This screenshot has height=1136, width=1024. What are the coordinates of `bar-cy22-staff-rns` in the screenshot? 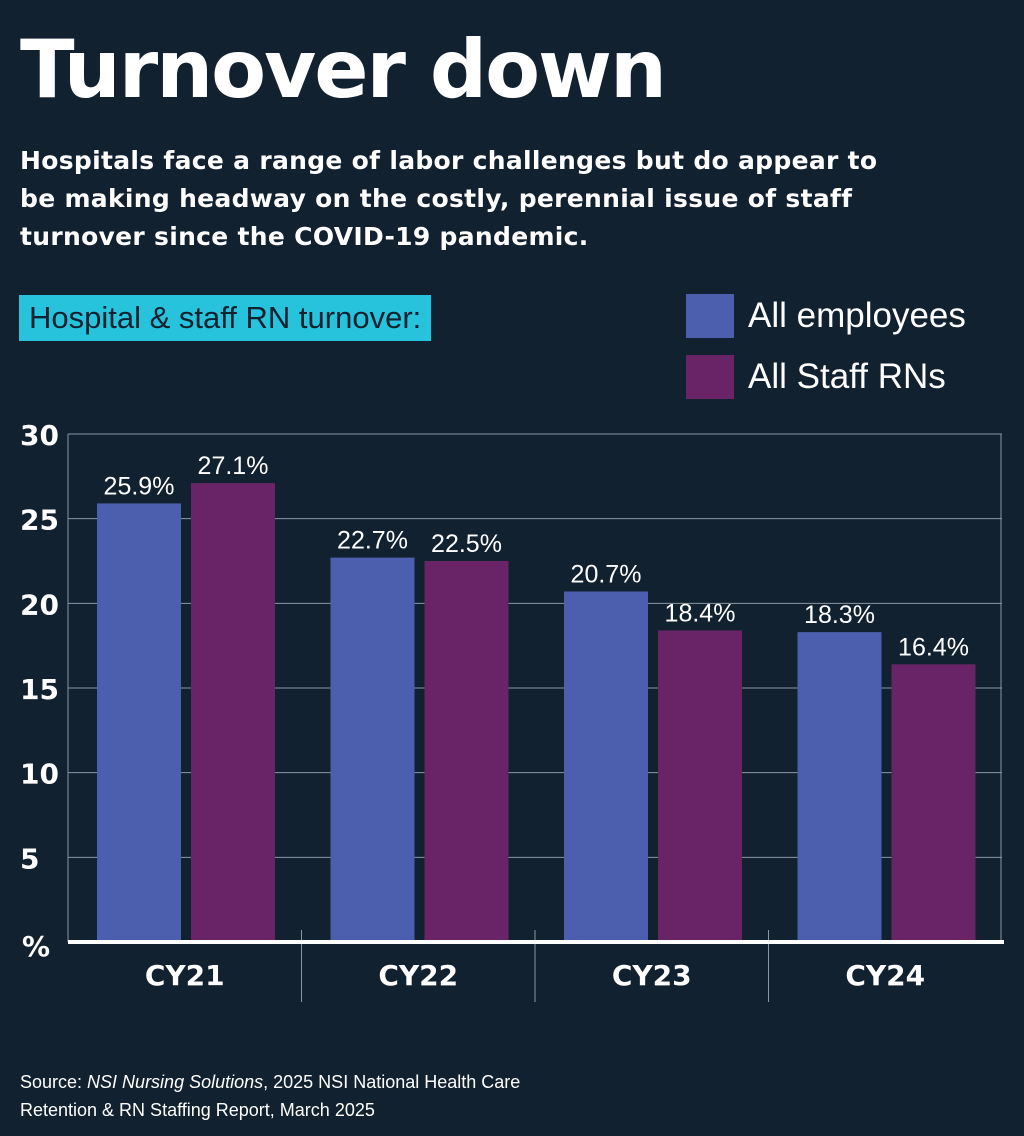 It's located at (466, 751).